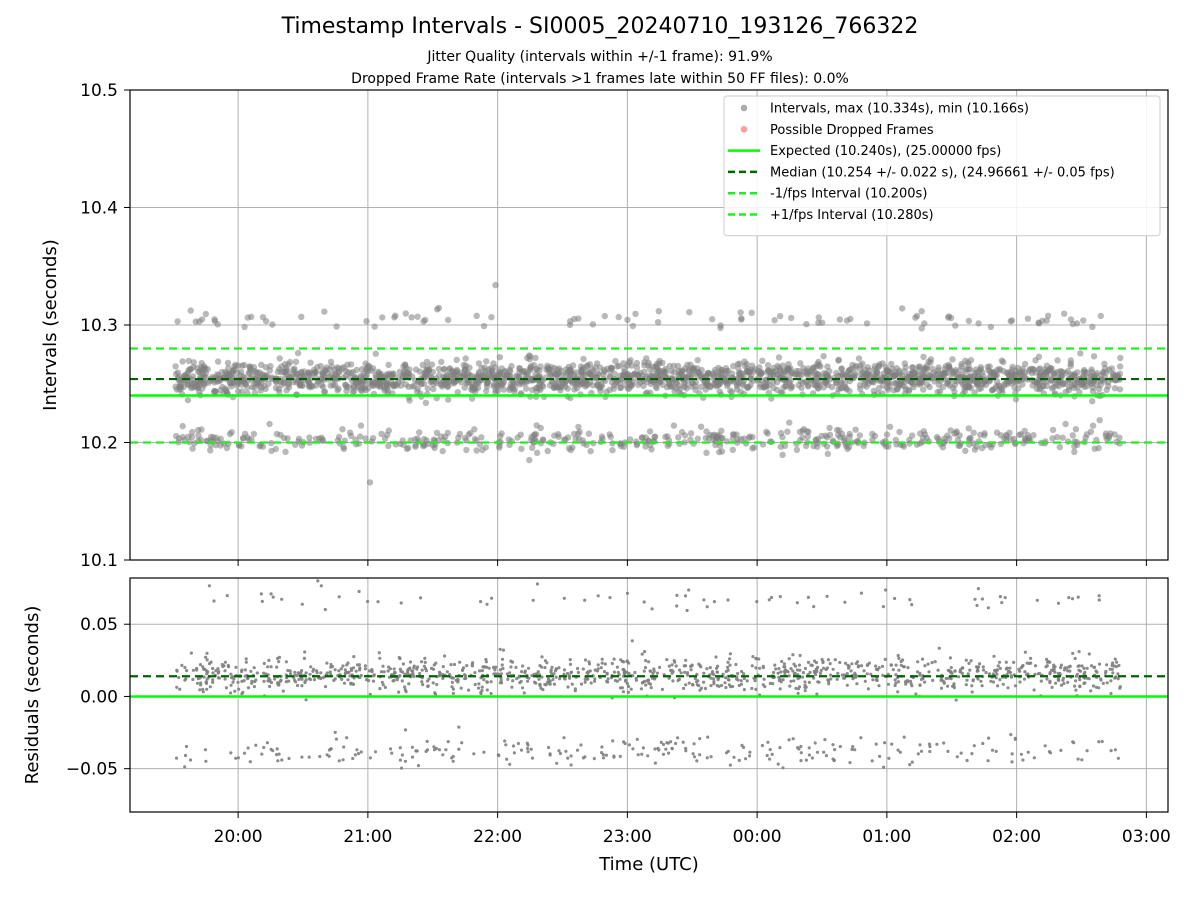 This screenshot has width=1200, height=900. What do you see at coordinates (50, 325) in the screenshot?
I see `intervals-y-axis-label: Intervals (seconds)` at bounding box center [50, 325].